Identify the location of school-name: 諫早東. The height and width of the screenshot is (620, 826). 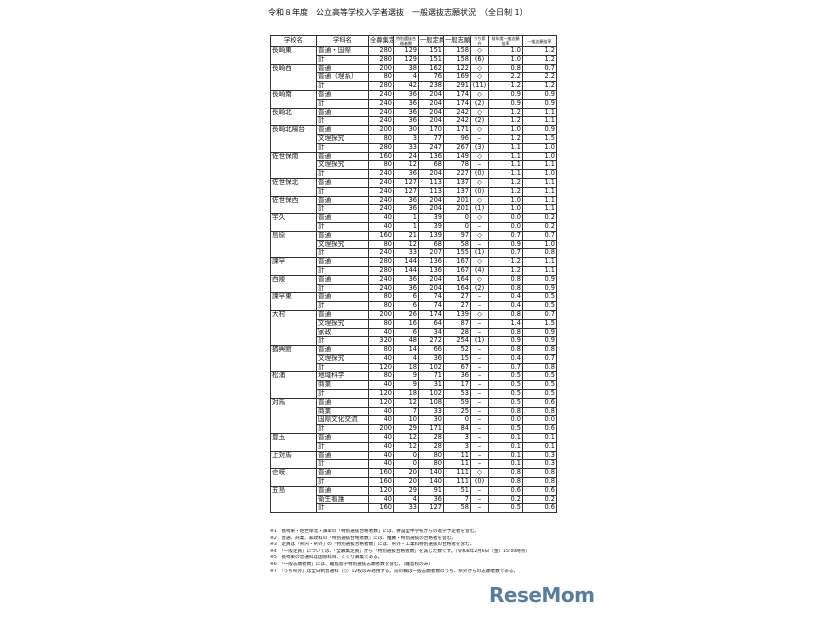
(293, 301).